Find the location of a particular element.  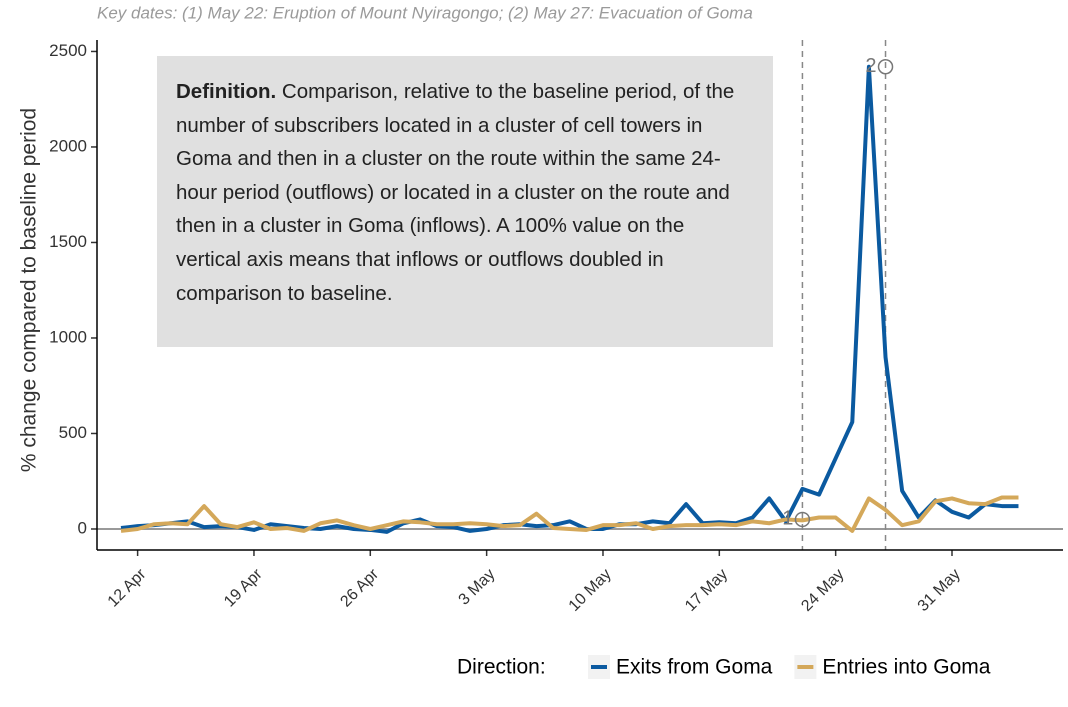

x-tick-label: 17 May is located at coordinates (706, 590).